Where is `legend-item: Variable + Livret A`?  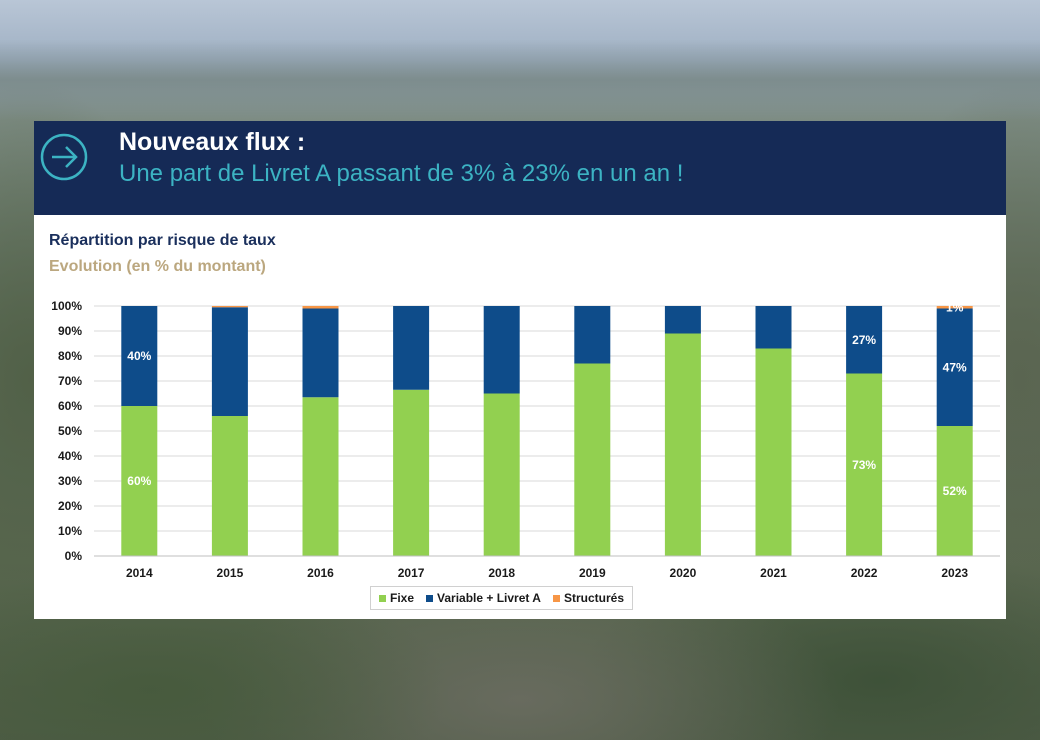 legend-item: Variable + Livret A is located at coordinates (483, 598).